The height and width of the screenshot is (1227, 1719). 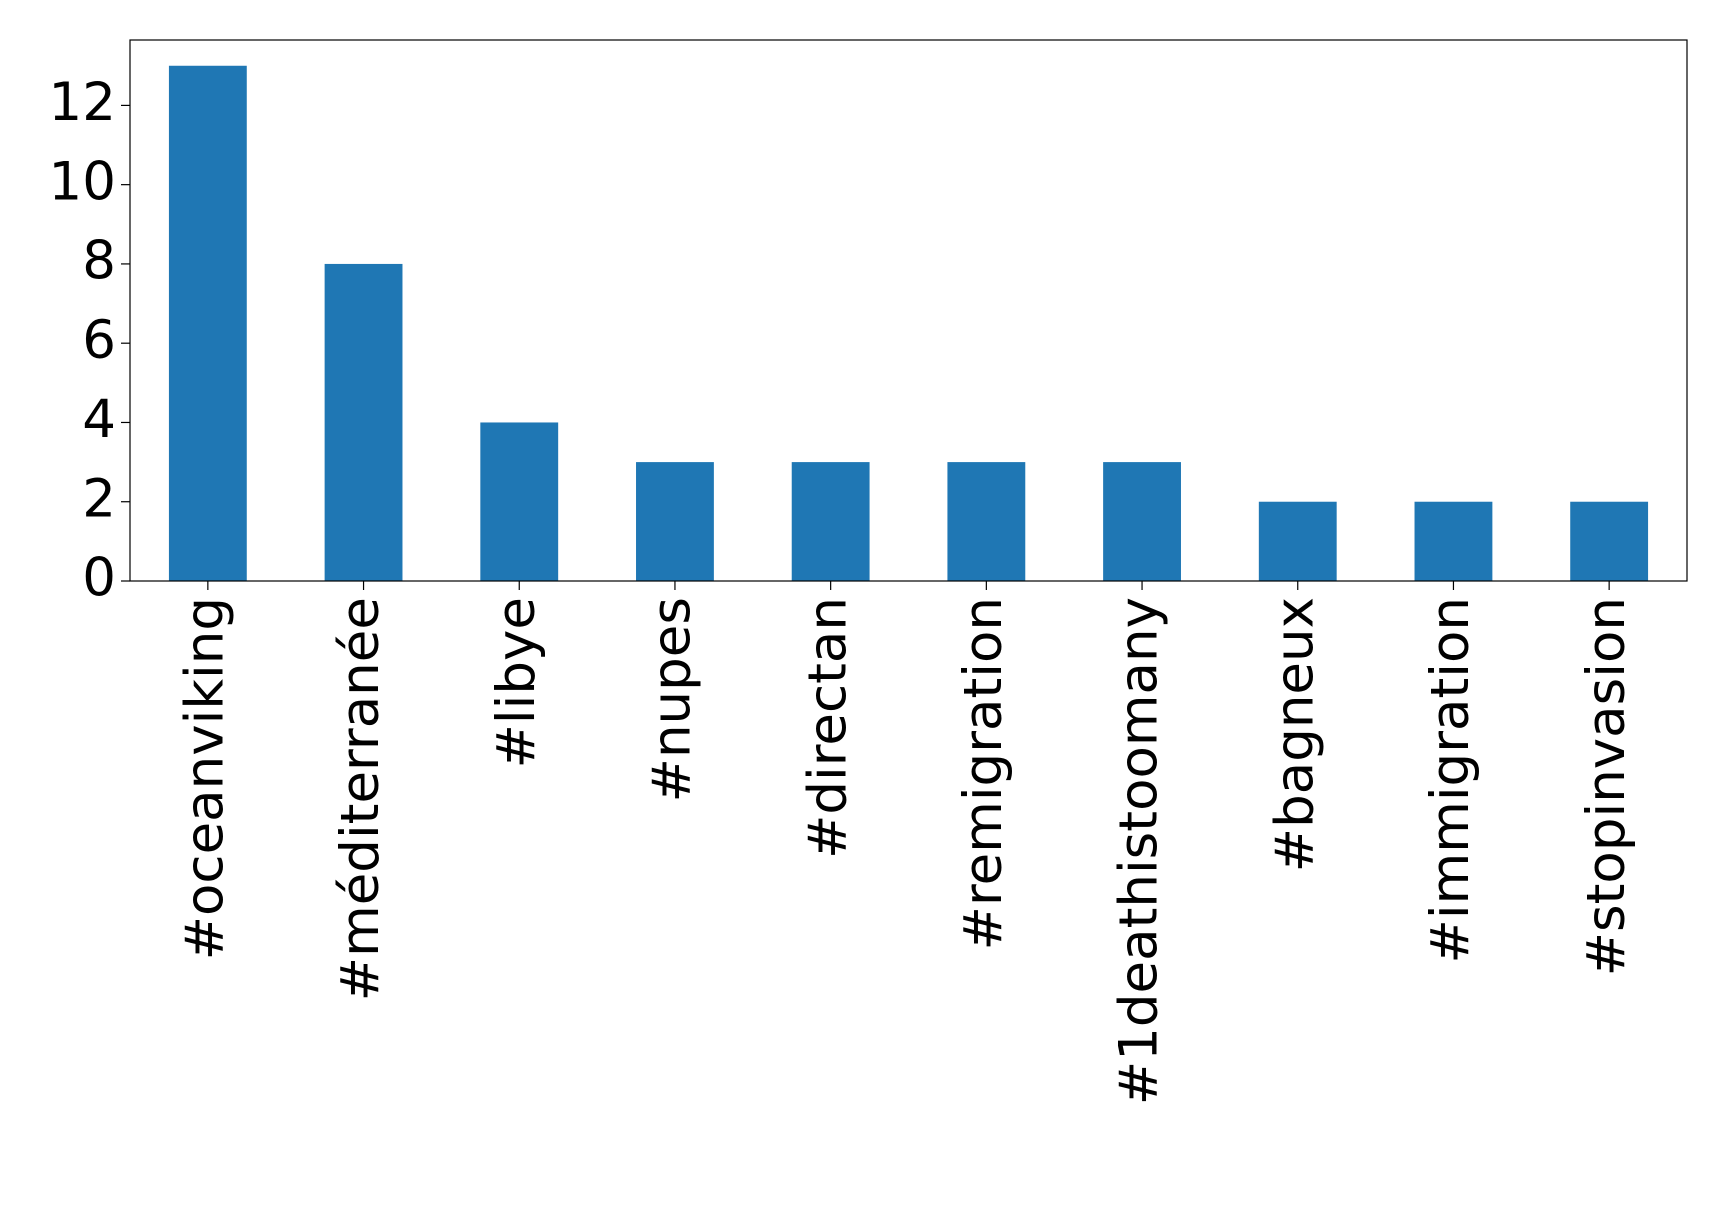 I want to click on x-tick-label: #oceanviking, so click(x=204, y=778).